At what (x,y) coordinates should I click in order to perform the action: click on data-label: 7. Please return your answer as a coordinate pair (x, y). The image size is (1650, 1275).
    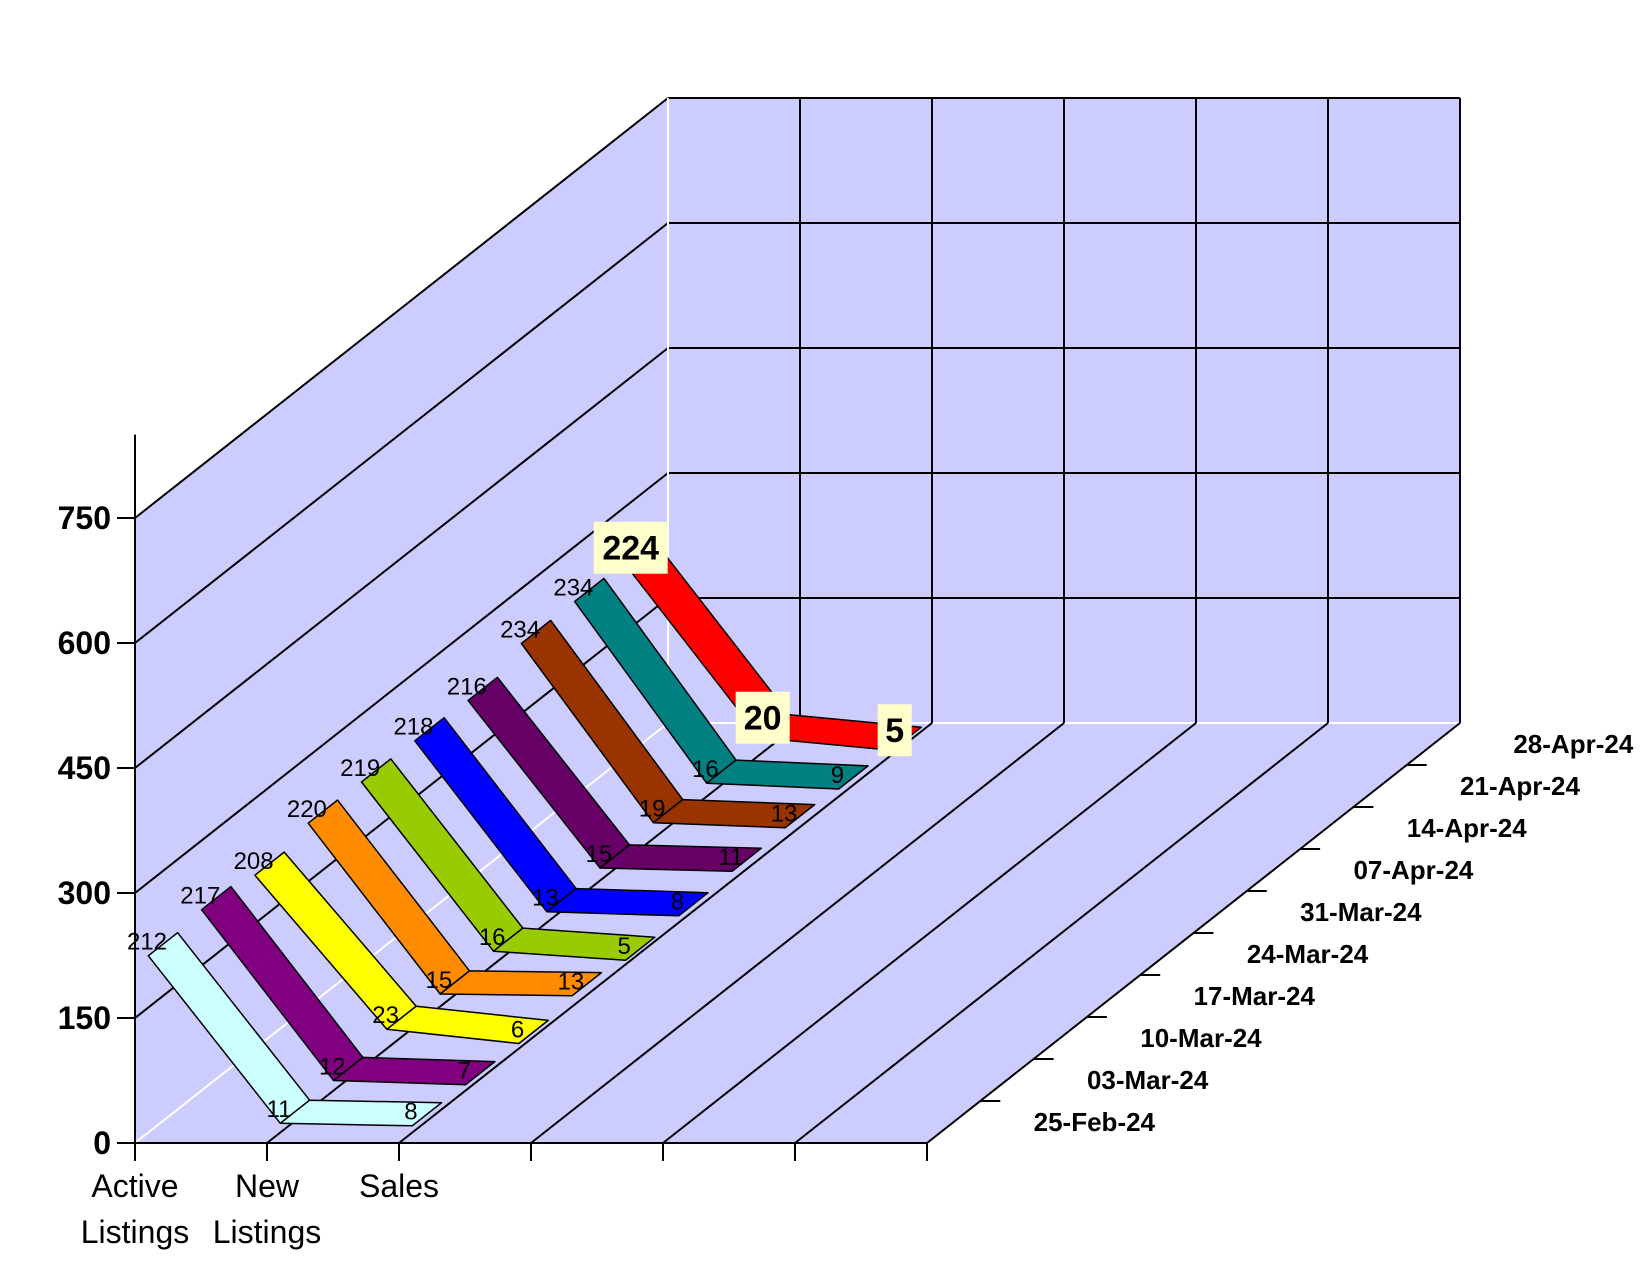
    Looking at the image, I should click on (464, 1071).